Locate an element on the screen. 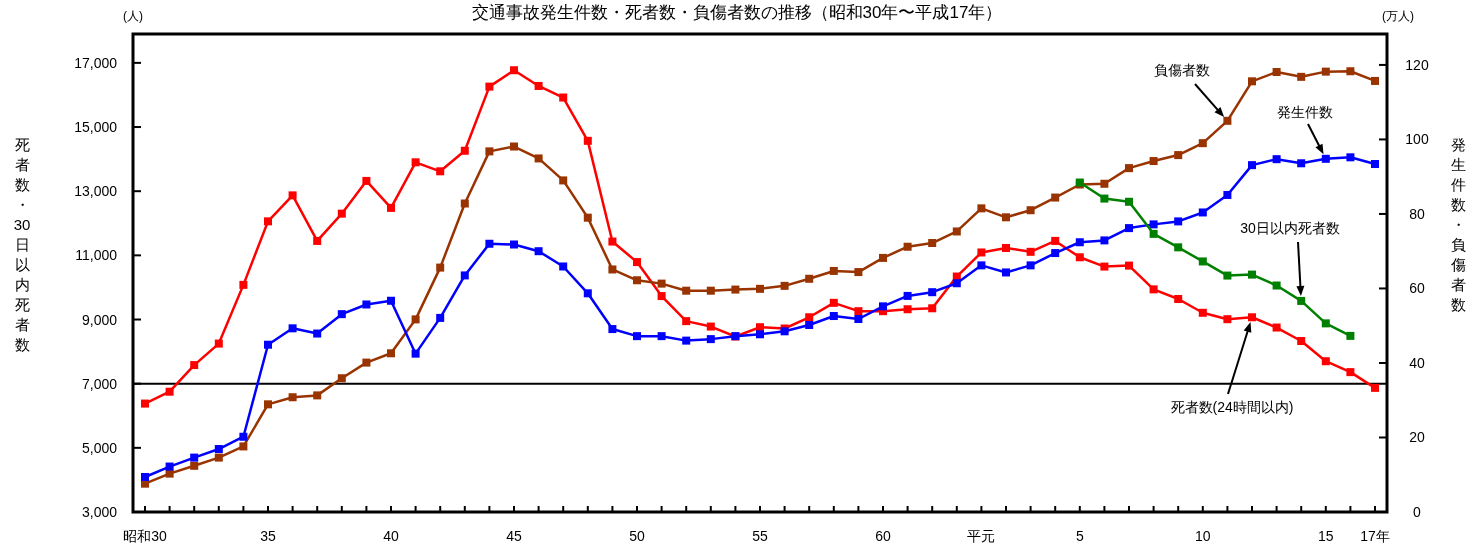  y2-tick-label: 80 is located at coordinates (1417, 213).